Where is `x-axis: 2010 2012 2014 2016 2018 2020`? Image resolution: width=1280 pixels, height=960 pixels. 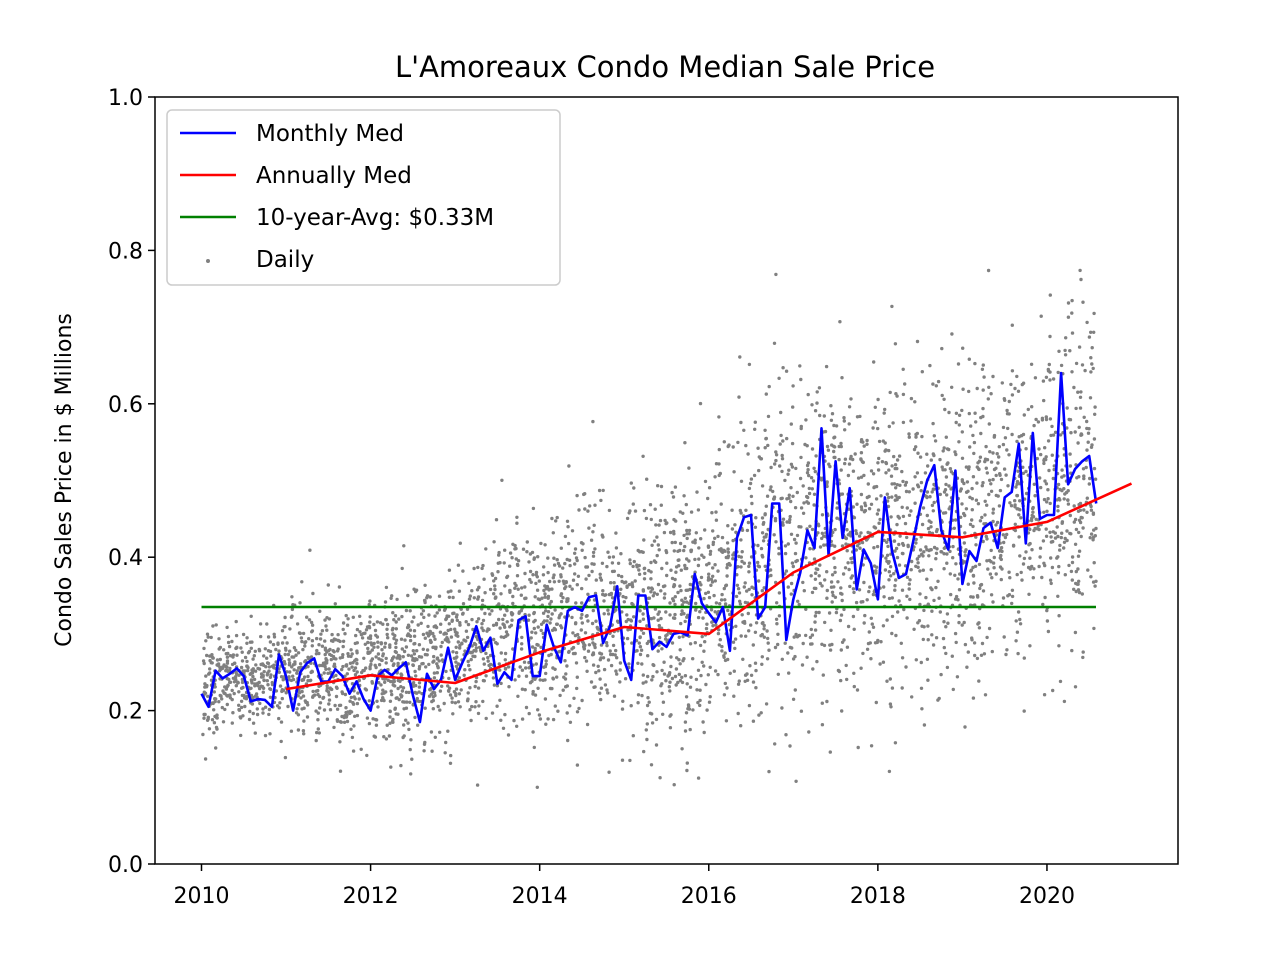 x-axis: 2010 2012 2014 2016 2018 2020 is located at coordinates (624, 886).